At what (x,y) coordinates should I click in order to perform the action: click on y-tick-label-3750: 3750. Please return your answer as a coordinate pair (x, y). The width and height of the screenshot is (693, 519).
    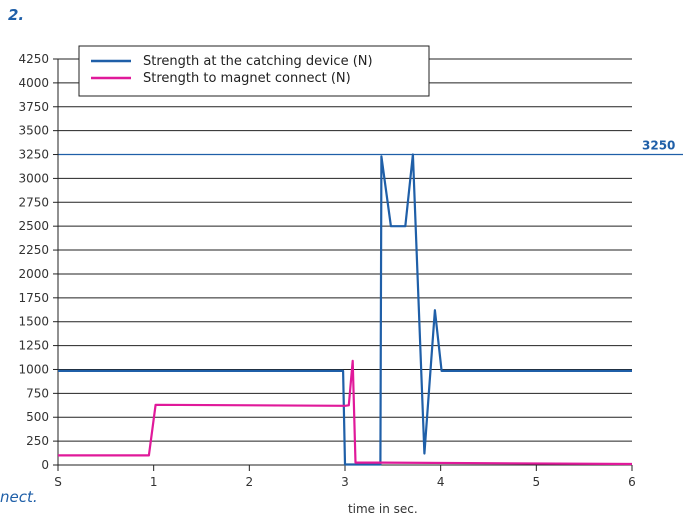
    Looking at the image, I should click on (33, 107).